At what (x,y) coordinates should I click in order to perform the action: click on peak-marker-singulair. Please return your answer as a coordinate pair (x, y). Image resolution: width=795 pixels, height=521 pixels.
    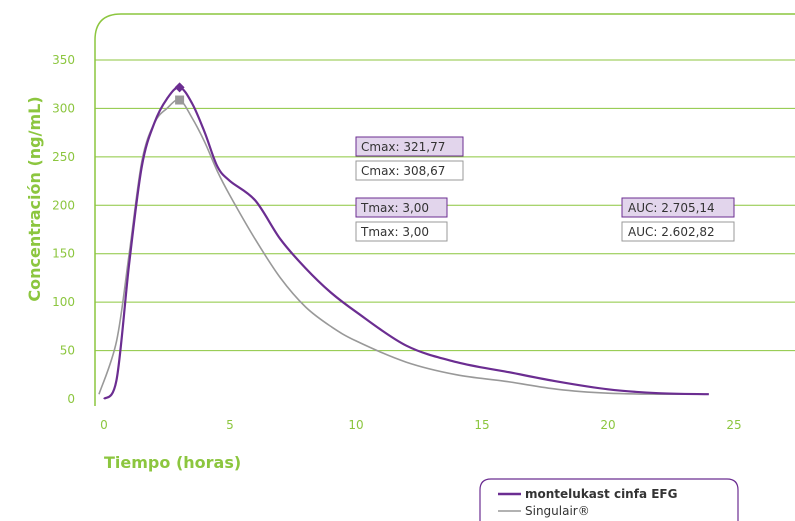
    Looking at the image, I should click on (180, 100).